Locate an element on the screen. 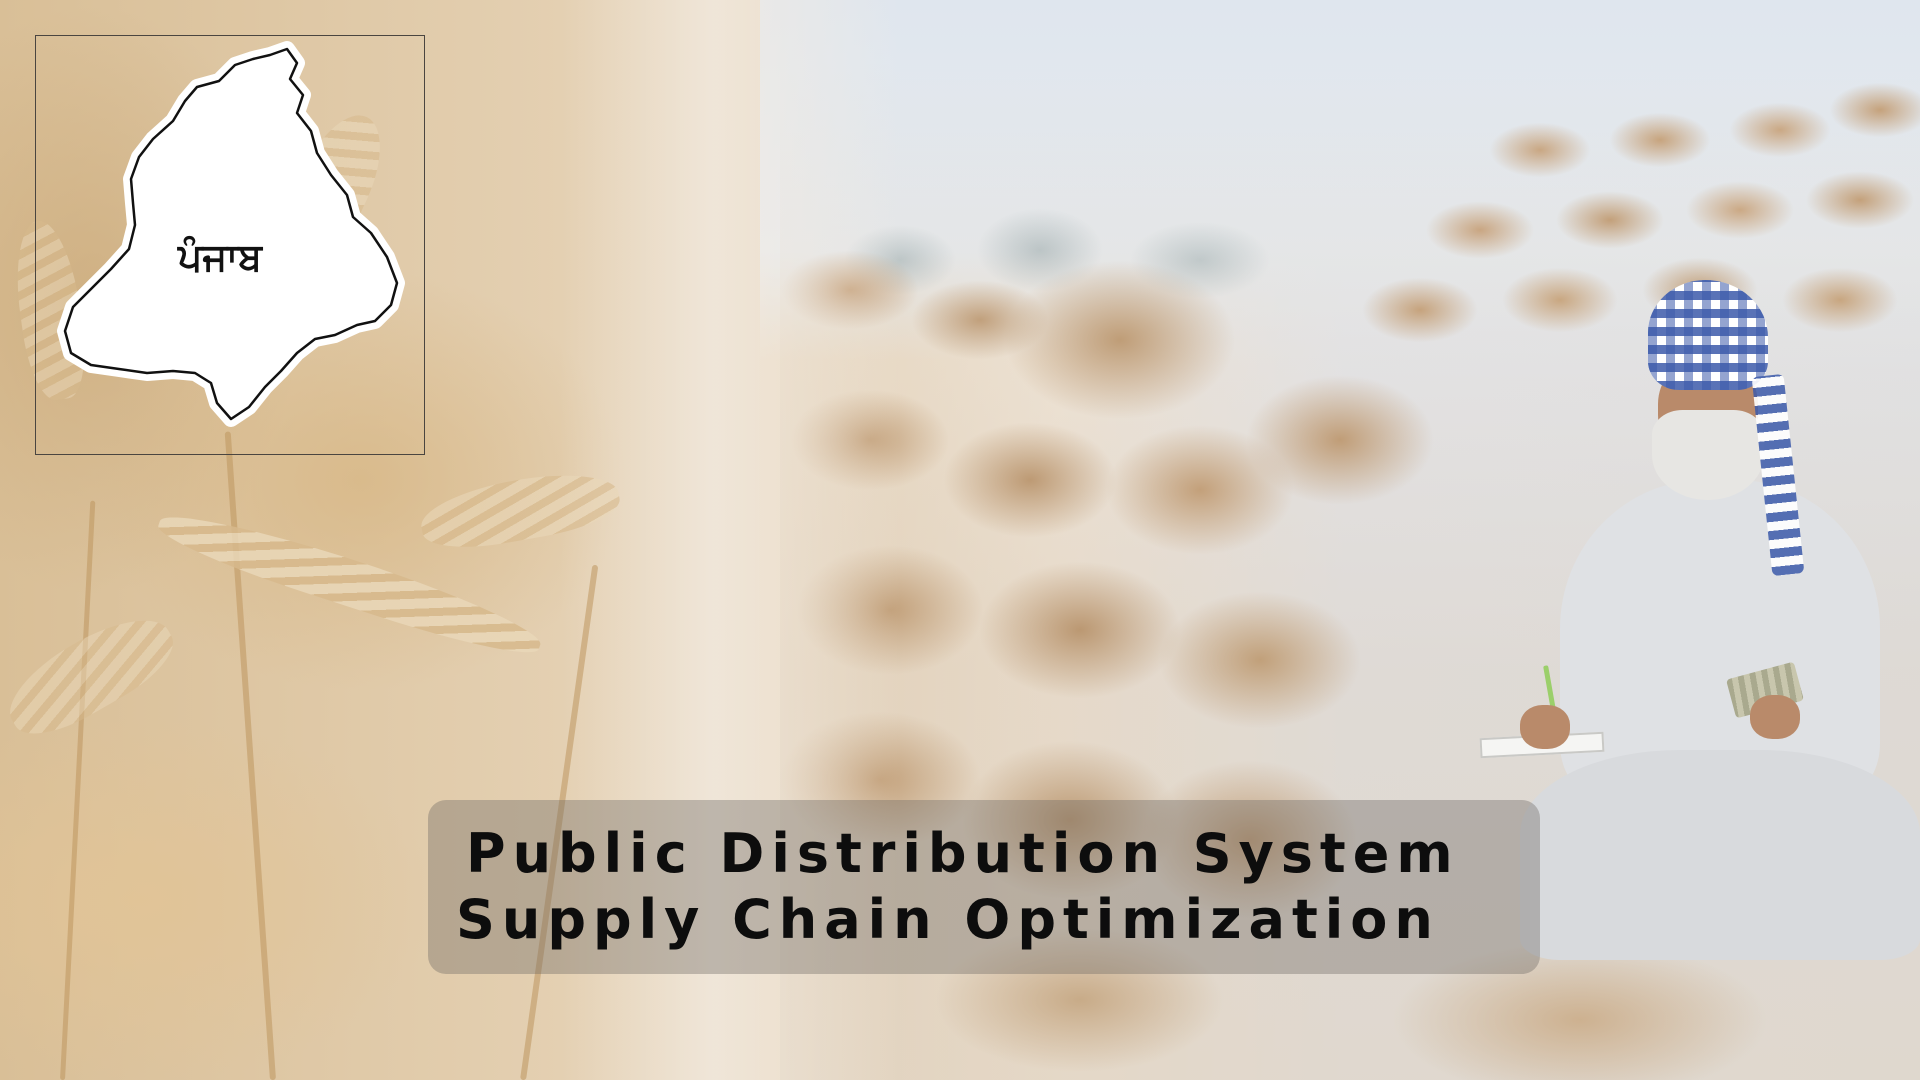 Image resolution: width=1920 pixels, height=1080 pixels. farmer-figure is located at coordinates (1699, 630).